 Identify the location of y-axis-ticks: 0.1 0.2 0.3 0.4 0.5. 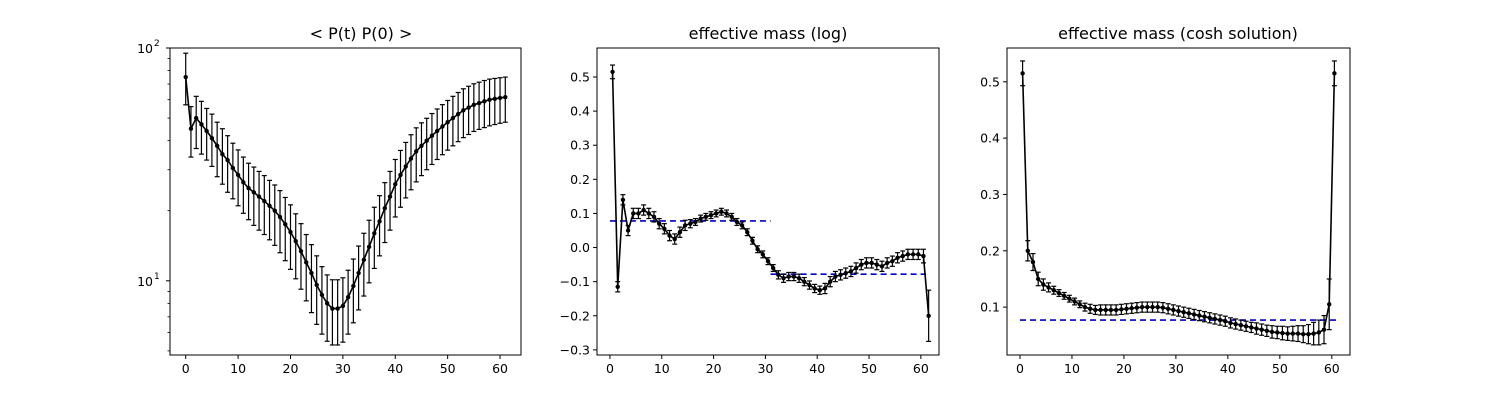
(993, 194).